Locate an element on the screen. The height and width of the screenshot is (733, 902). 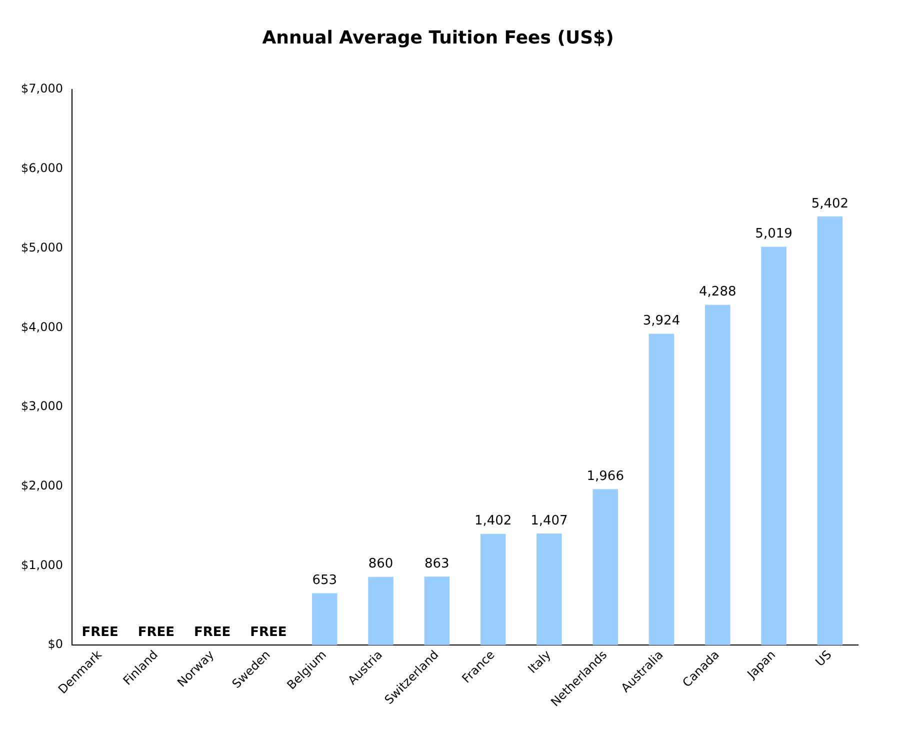
y-tick-label: $3,000 is located at coordinates (41, 406).